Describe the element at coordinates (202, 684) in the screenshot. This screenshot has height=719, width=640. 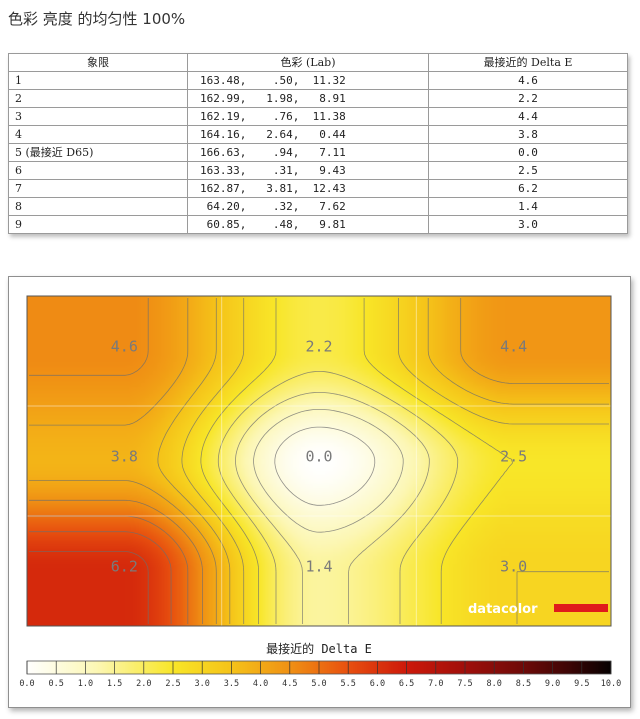
I see `legend-tick-label: 3.0` at that location.